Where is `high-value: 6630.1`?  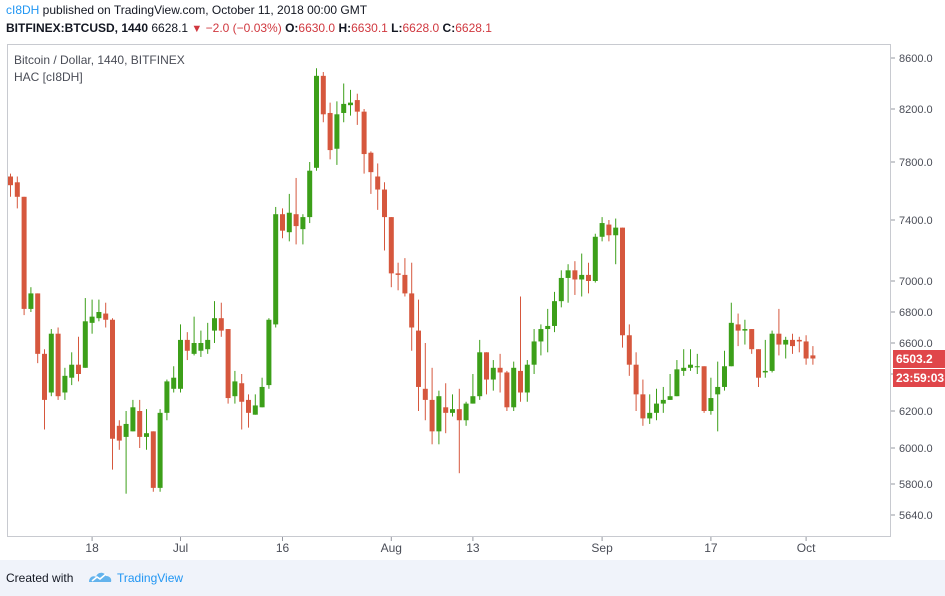 high-value: 6630.1 is located at coordinates (369, 28).